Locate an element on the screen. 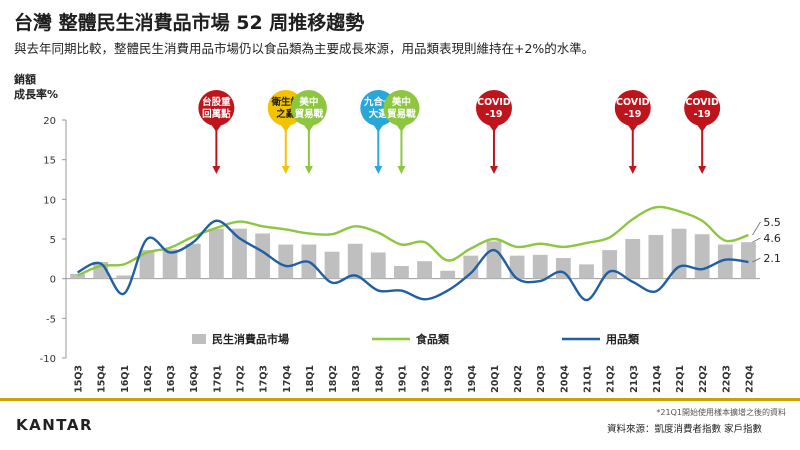 This screenshot has width=800, height=450. x-tick-label: 18Q2 is located at coordinates (333, 379).